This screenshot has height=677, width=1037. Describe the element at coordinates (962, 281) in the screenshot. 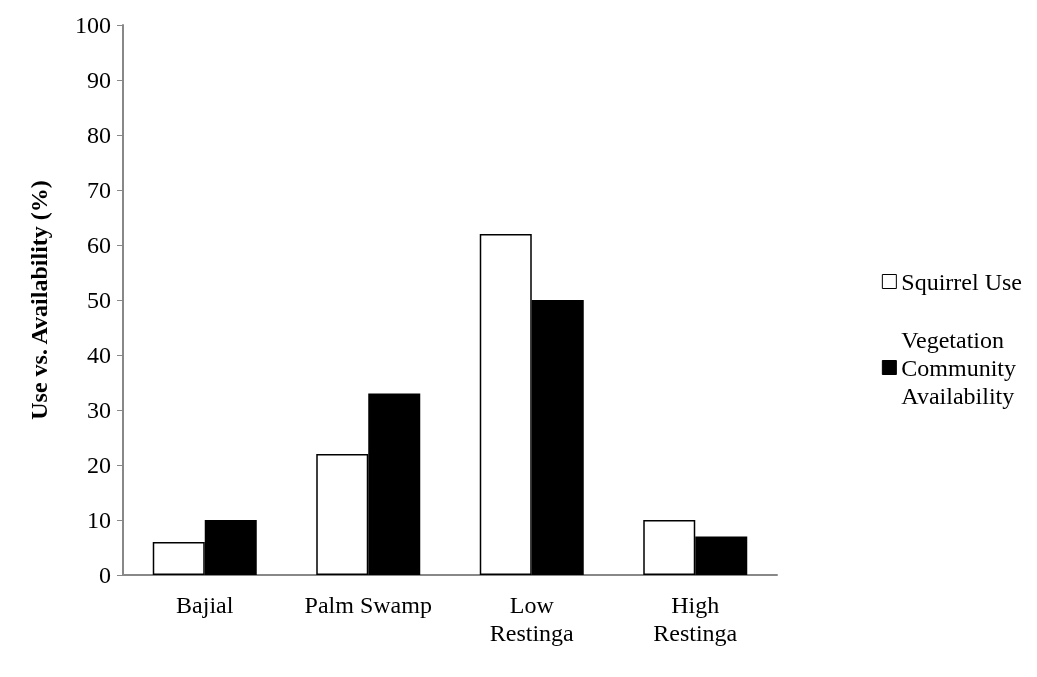

I see `legend-label: Squirrel Use` at that location.